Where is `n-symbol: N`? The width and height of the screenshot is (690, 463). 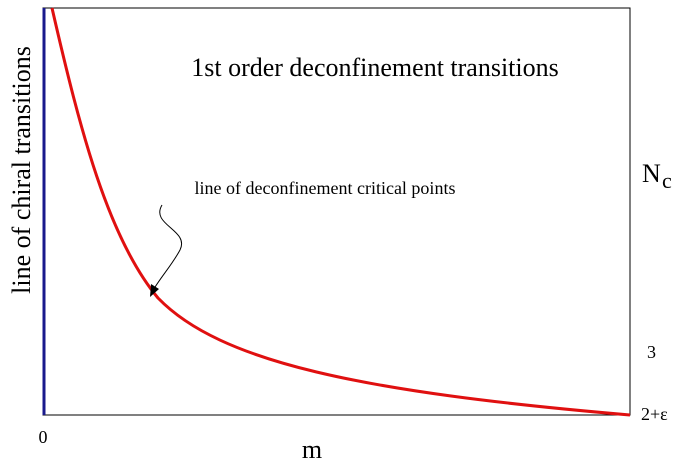 n-symbol: N is located at coordinates (651, 173).